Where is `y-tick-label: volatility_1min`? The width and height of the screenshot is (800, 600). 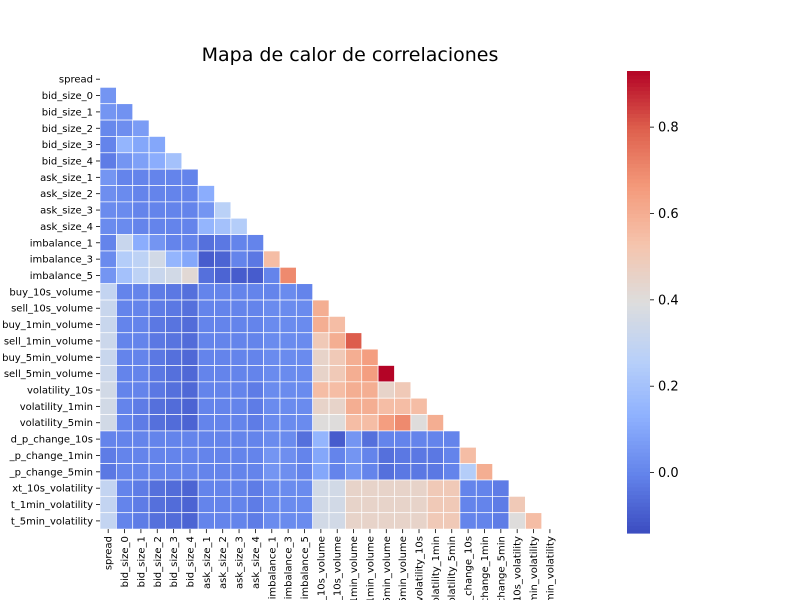
y-tick-label: volatility_1min is located at coordinates (56, 407).